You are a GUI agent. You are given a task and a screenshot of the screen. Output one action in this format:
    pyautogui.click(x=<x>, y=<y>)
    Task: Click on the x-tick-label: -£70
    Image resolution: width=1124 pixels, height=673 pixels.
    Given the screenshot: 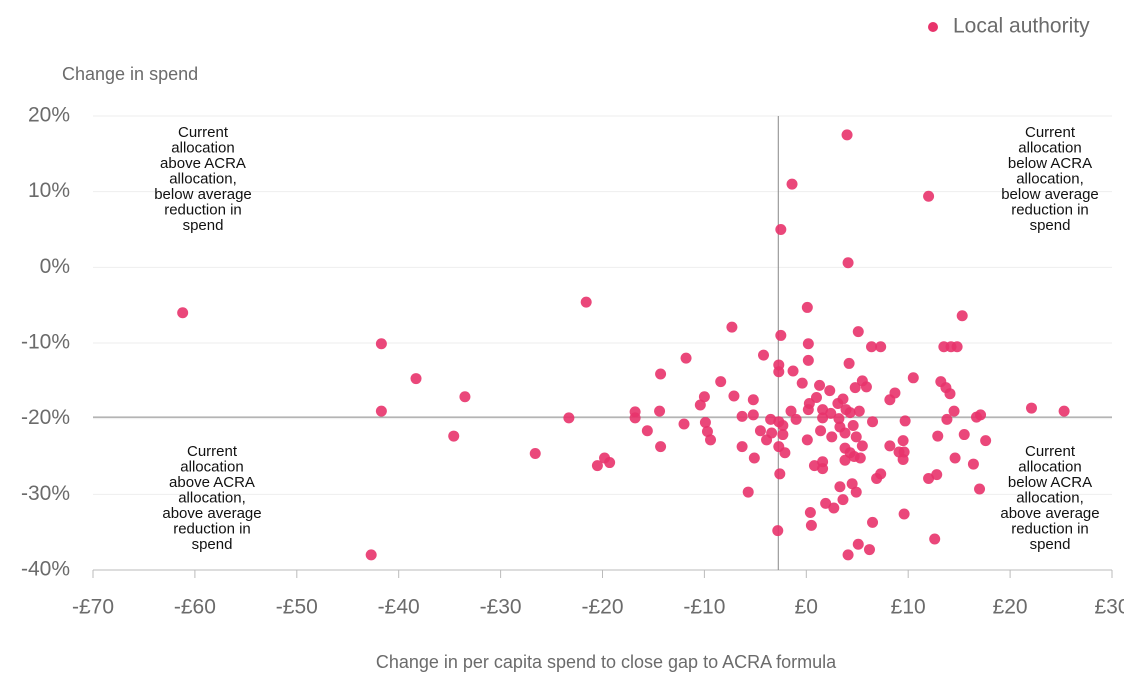 What is the action you would take?
    pyautogui.click(x=93, y=607)
    